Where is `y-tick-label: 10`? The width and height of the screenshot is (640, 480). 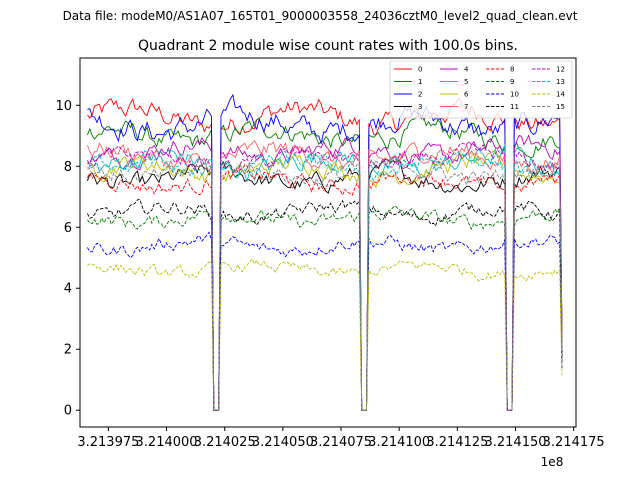 y-tick-label: 10 is located at coordinates (63, 106).